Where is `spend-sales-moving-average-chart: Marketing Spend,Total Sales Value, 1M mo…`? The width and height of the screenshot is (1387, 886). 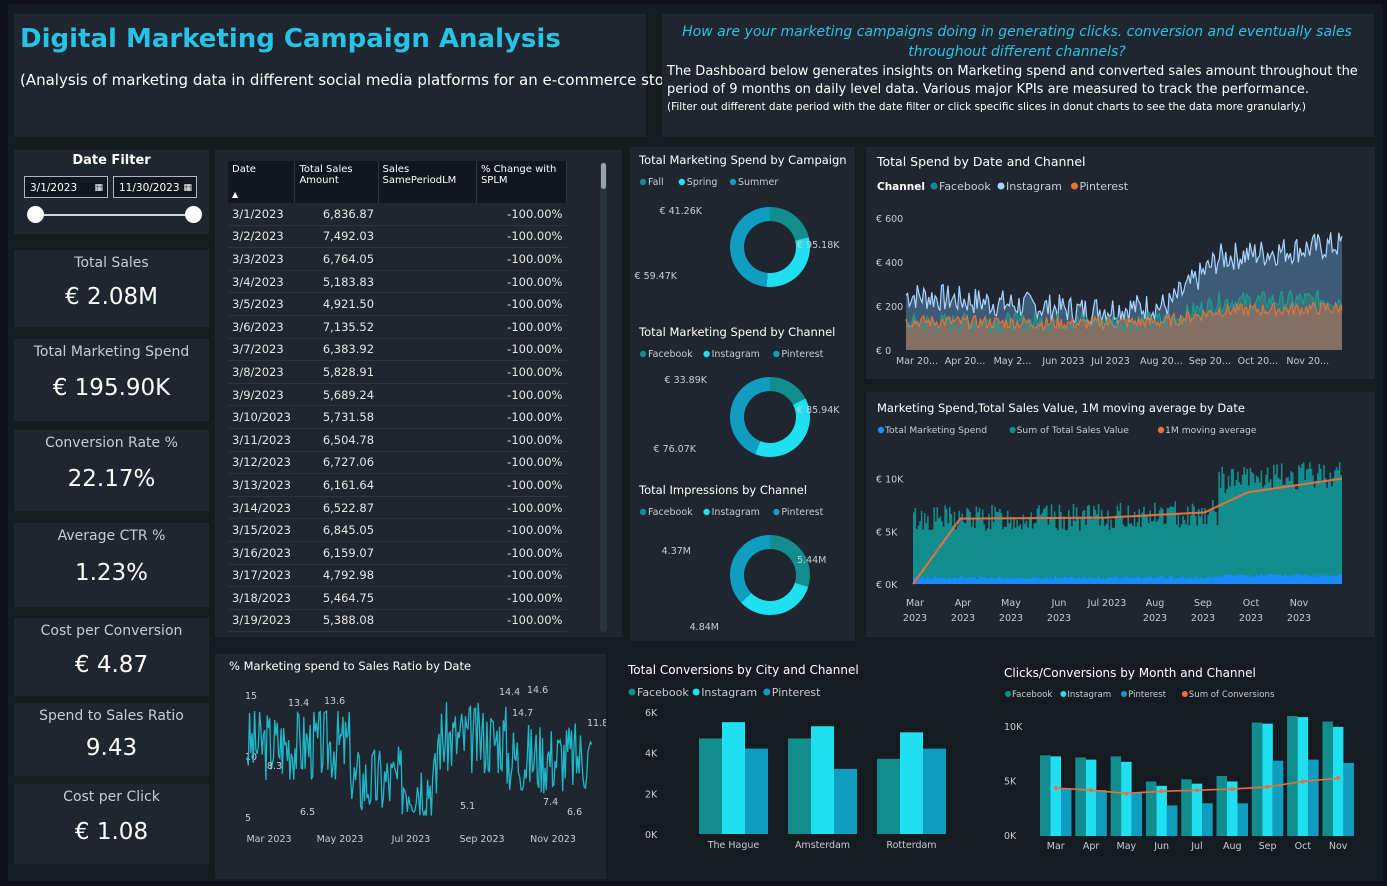 spend-sales-moving-average-chart: Marketing Spend,Total Sales Value, 1M mo… is located at coordinates (1120, 514).